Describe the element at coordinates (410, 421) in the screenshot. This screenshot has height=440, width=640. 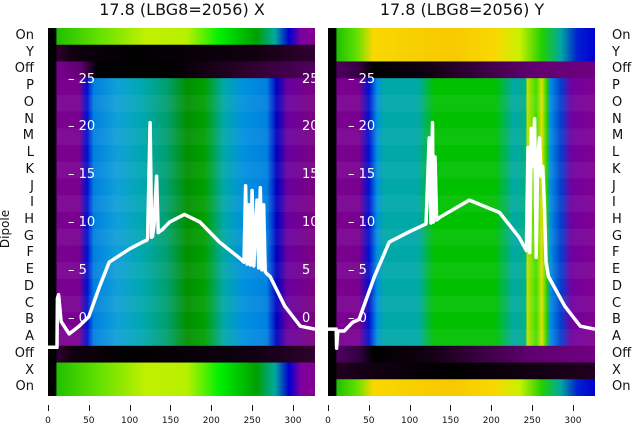
I see `x-tick-label: 100` at that location.